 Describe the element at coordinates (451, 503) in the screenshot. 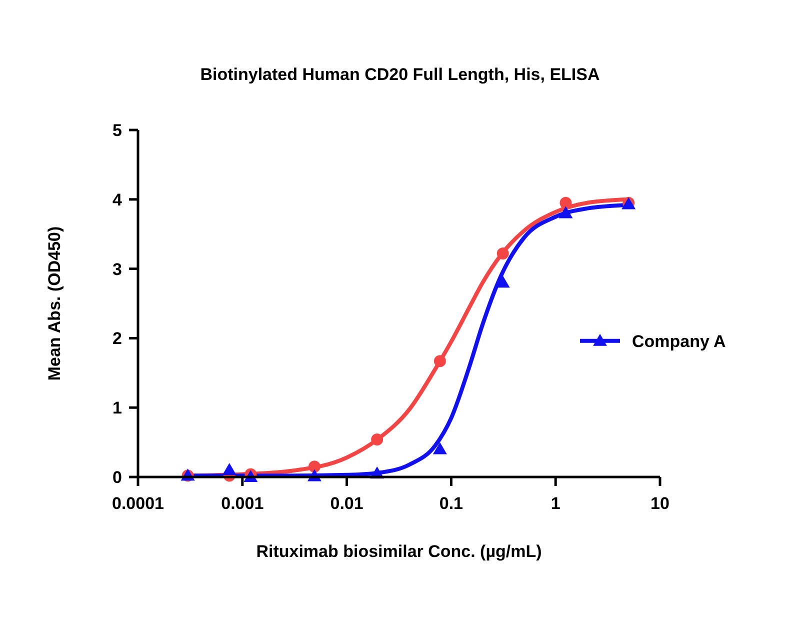

I see `x-tick-label: 0.1` at that location.